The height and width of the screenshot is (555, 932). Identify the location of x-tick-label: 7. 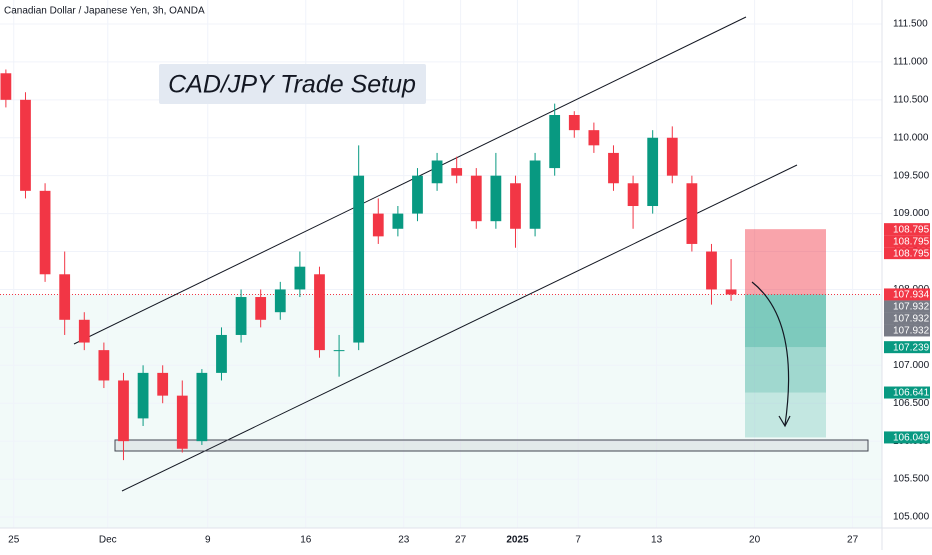
(578, 540).